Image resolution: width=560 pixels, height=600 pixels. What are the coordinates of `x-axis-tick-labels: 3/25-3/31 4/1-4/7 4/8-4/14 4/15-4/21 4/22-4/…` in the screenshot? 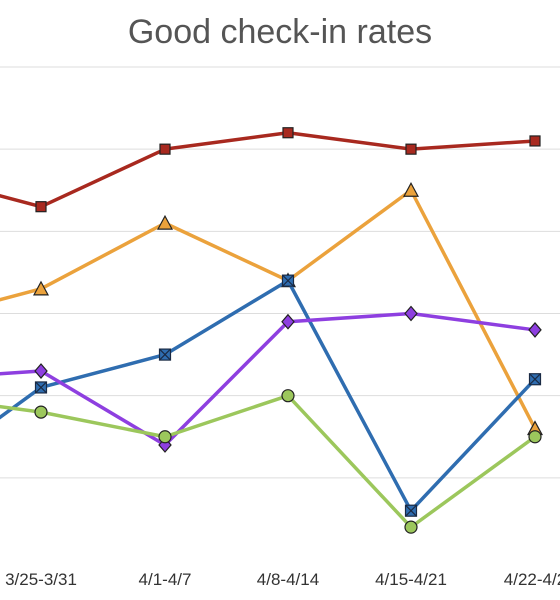 It's located at (282, 579).